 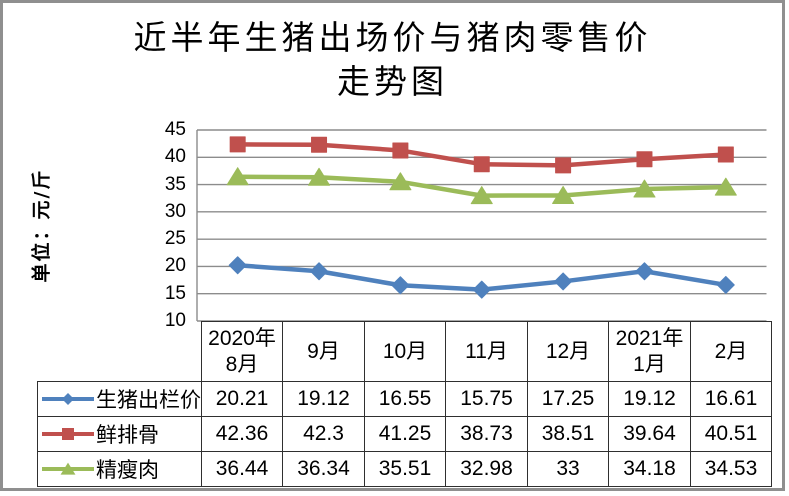 What do you see at coordinates (486, 399) in the screenshot?
I see `table-value-cell: 15.75` at bounding box center [486, 399].